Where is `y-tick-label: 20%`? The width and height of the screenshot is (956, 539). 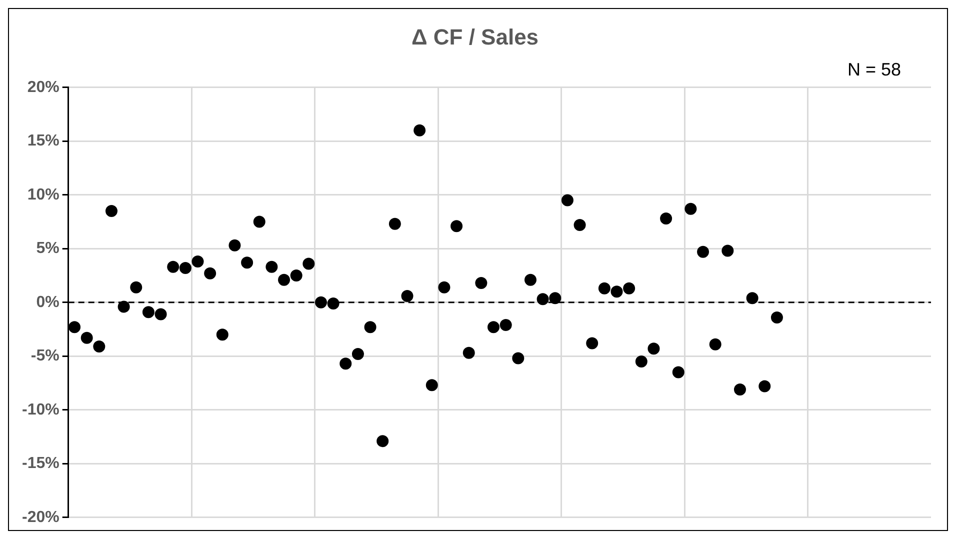 y-tick-label: 20% is located at coordinates (43, 87).